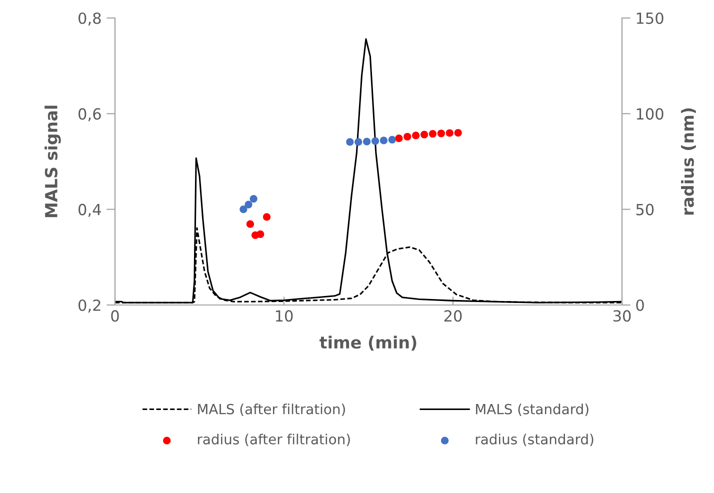  I want to click on y-axis-title: MALS signal, so click(52, 162).